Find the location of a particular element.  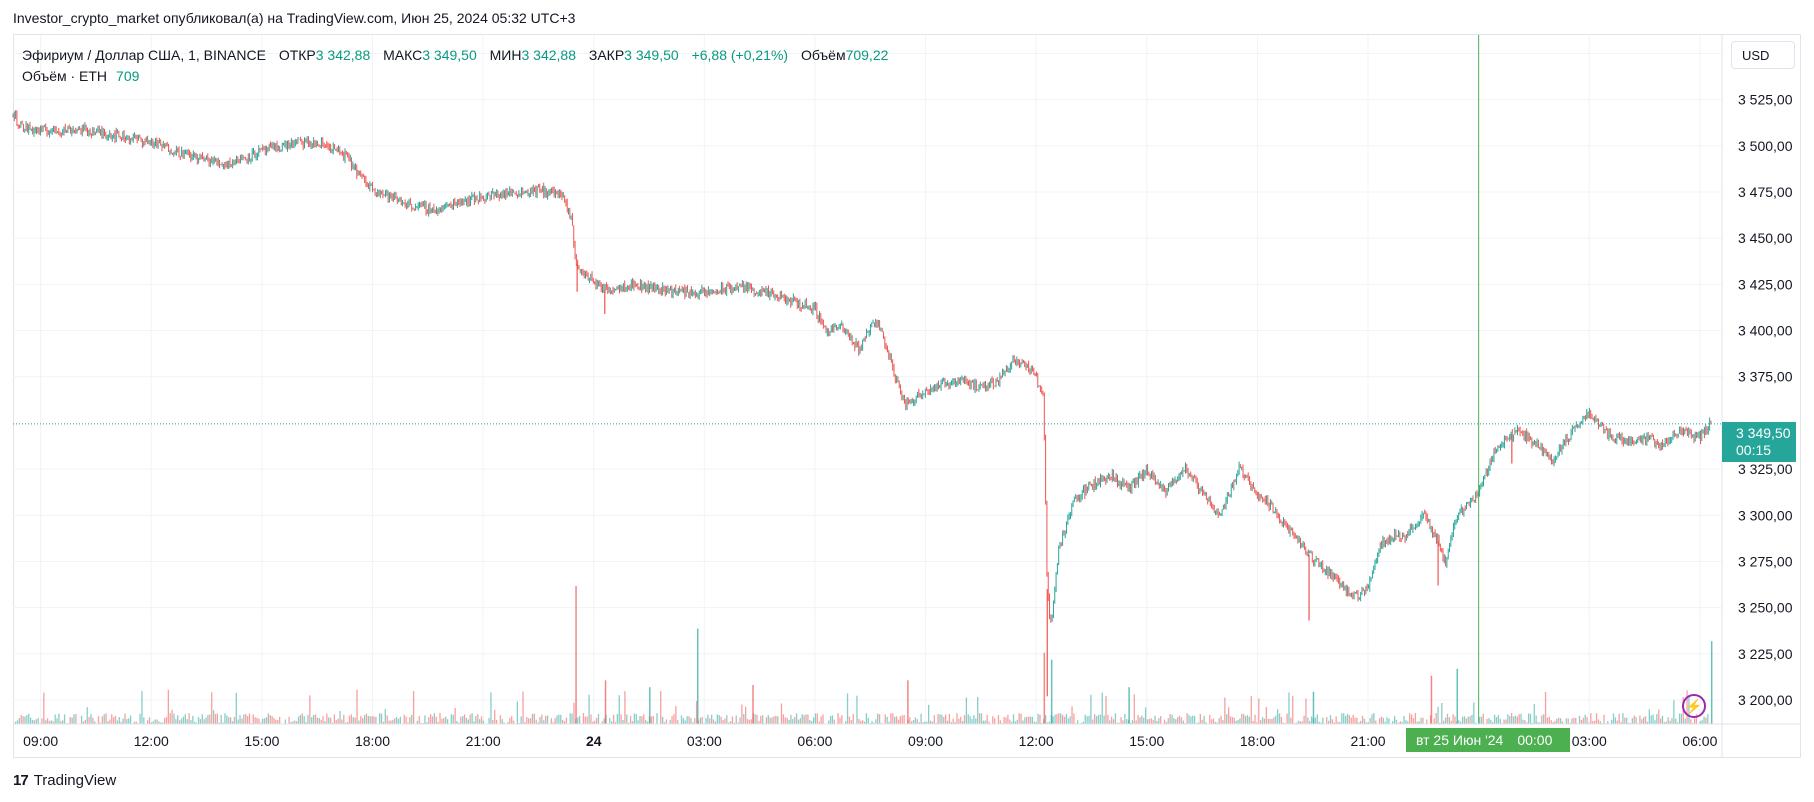

lightning-icon: ⚡ is located at coordinates (1694, 706).